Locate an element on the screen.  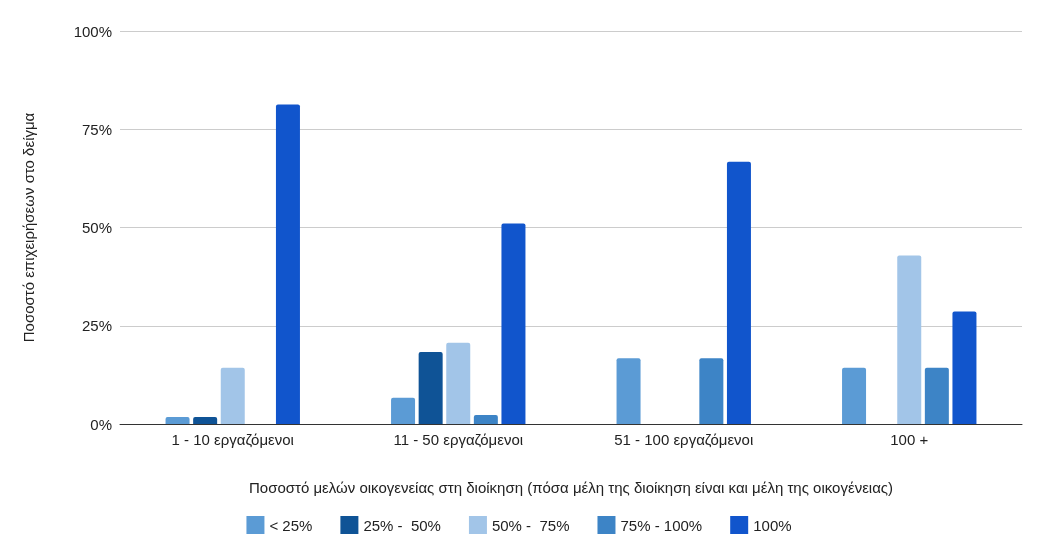
x-tick-label: 1 - 10 εργαζόμενοι is located at coordinates (232, 439).